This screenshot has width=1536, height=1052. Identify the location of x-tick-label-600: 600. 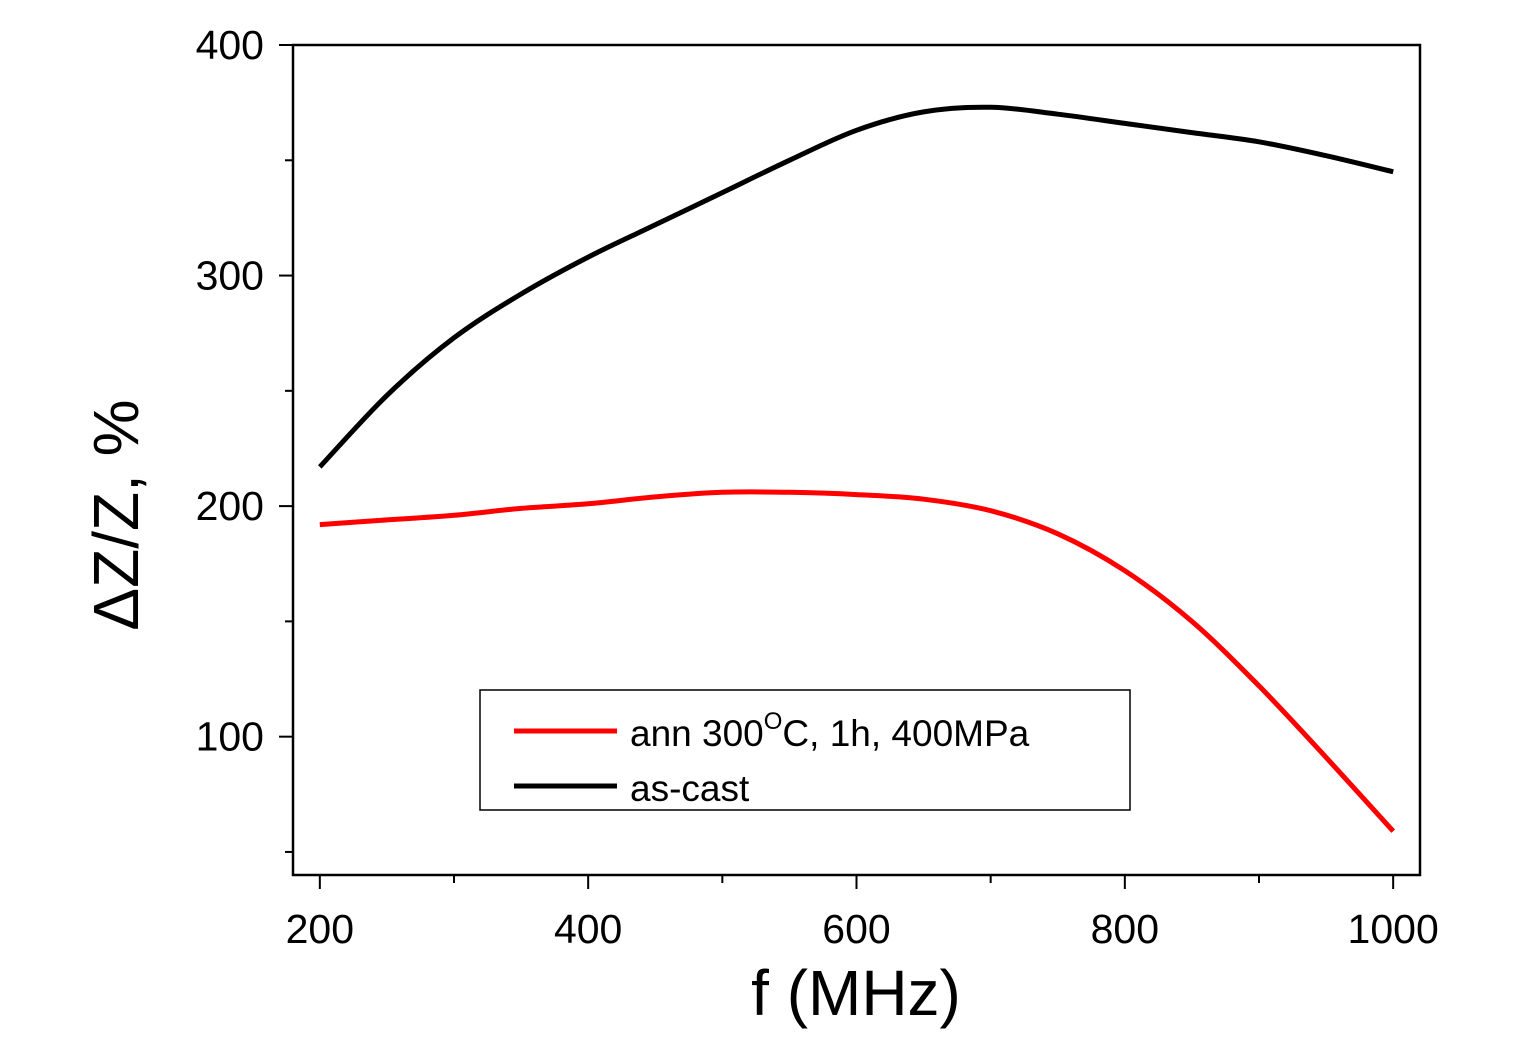
(856, 929).